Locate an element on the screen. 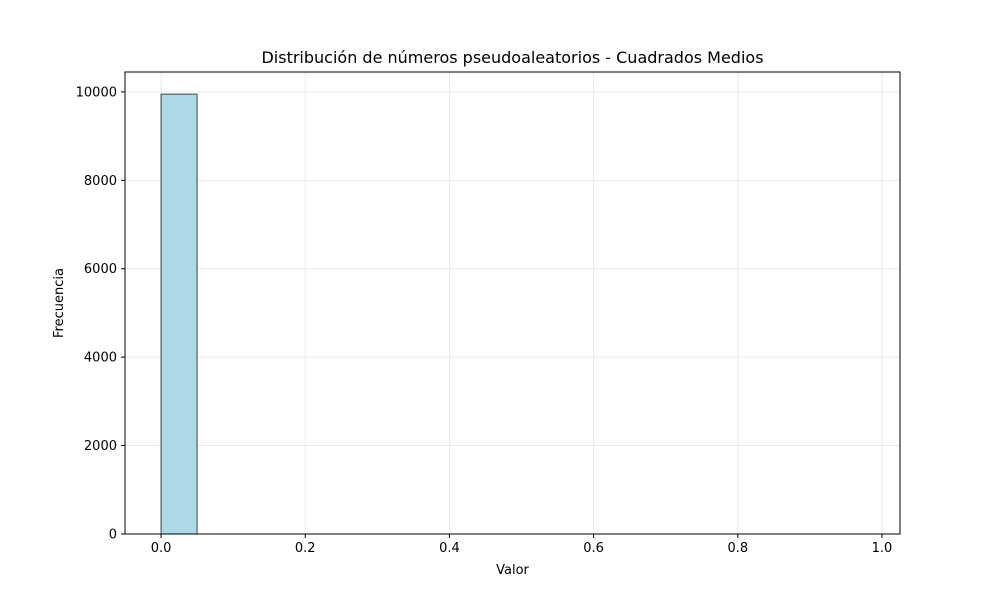  x-tick-label: 0.8 is located at coordinates (737, 548).